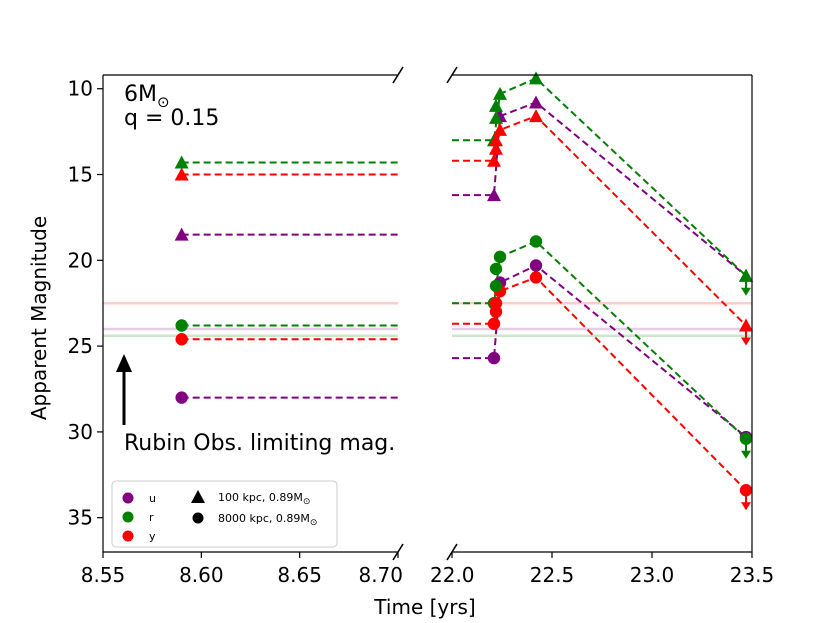  Describe the element at coordinates (181, 234) in the screenshot. I see `point-left-u-100kpc` at that location.